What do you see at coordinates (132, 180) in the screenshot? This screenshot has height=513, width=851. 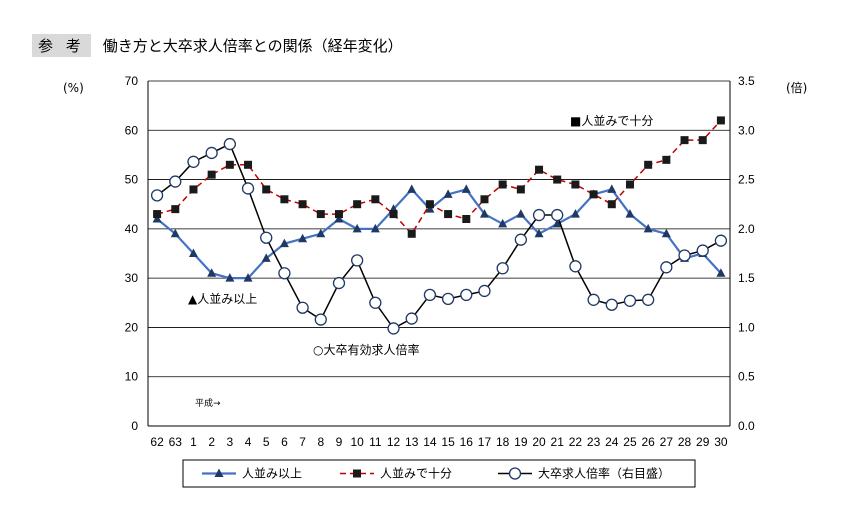 I see `left-tick-label: 50` at bounding box center [132, 180].